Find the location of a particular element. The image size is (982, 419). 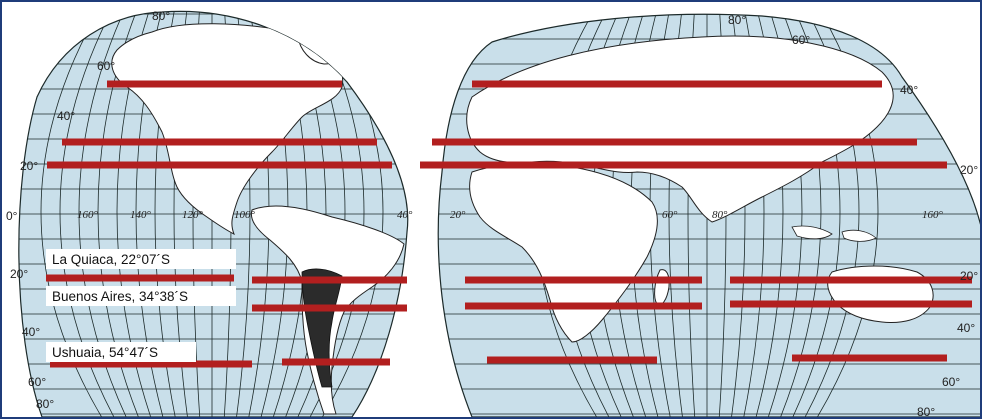

lat-label-right-40s: 40° is located at coordinates (966, 328).